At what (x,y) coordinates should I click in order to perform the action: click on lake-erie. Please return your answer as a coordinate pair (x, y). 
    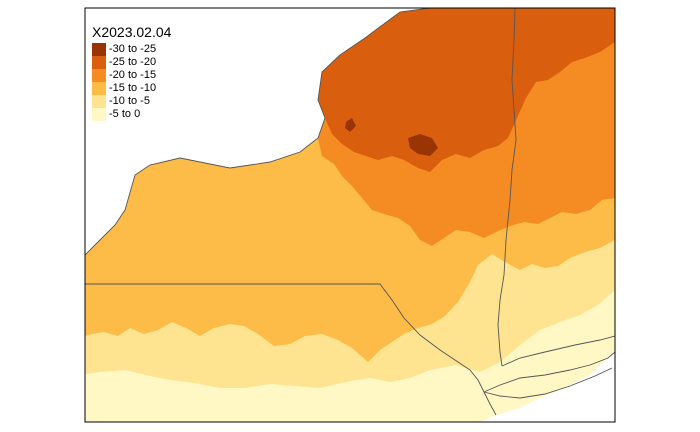
    Looking at the image, I should click on (157, 131).